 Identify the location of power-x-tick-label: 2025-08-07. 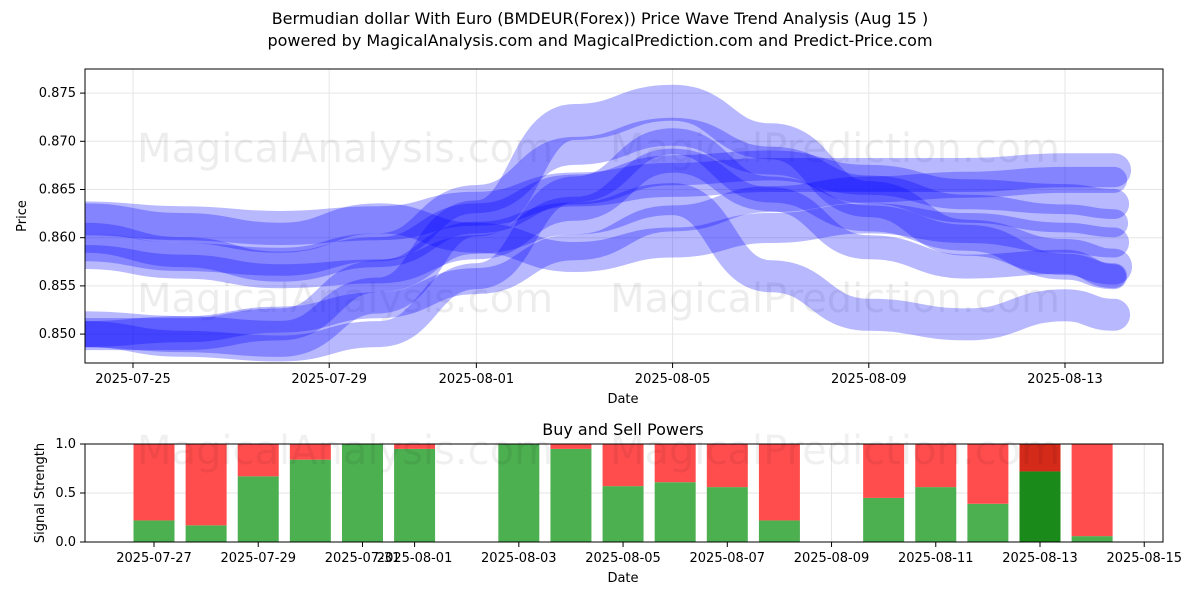
(728, 558).